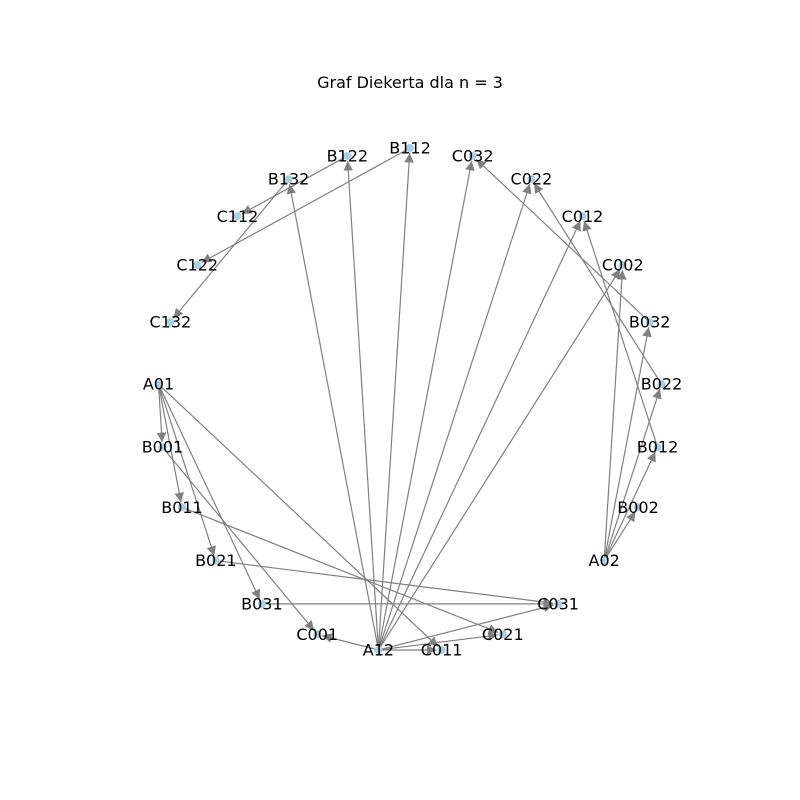 This screenshot has width=800, height=800. What do you see at coordinates (619, 536) in the screenshot?
I see `edge-a02-b002` at bounding box center [619, 536].